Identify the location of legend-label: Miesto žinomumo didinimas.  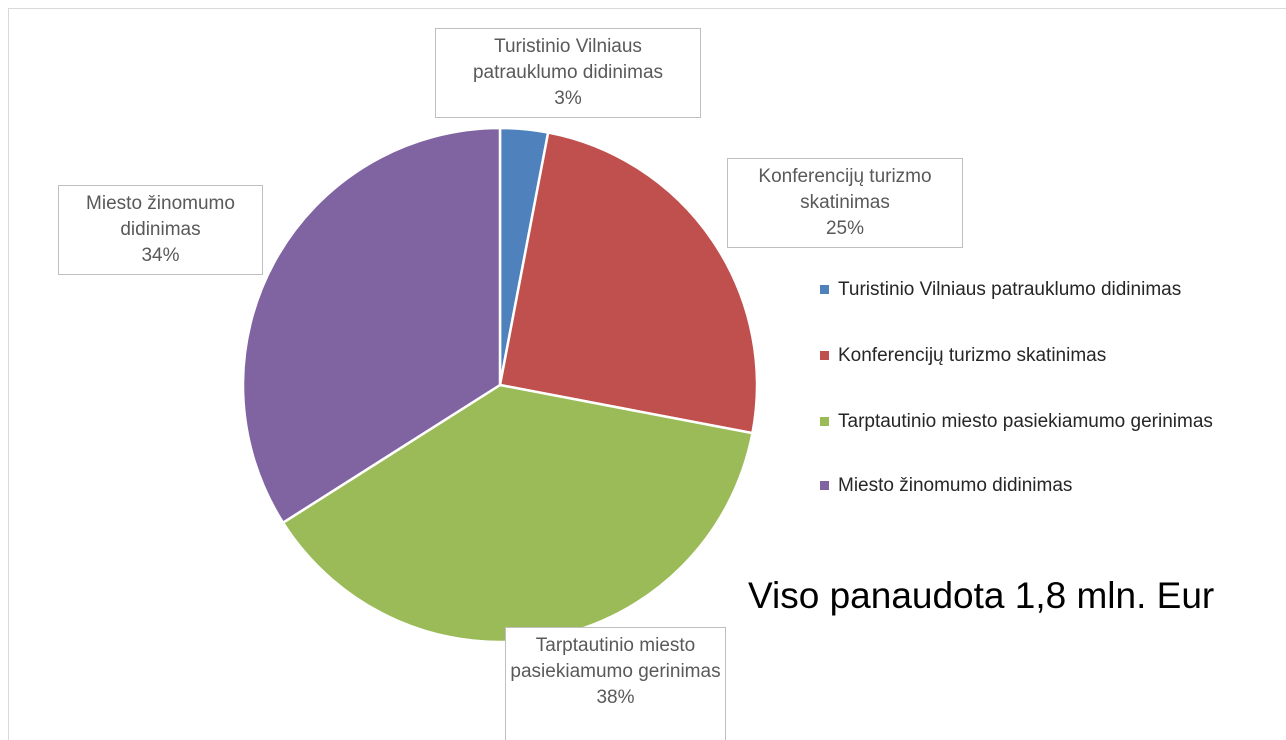
(955, 485).